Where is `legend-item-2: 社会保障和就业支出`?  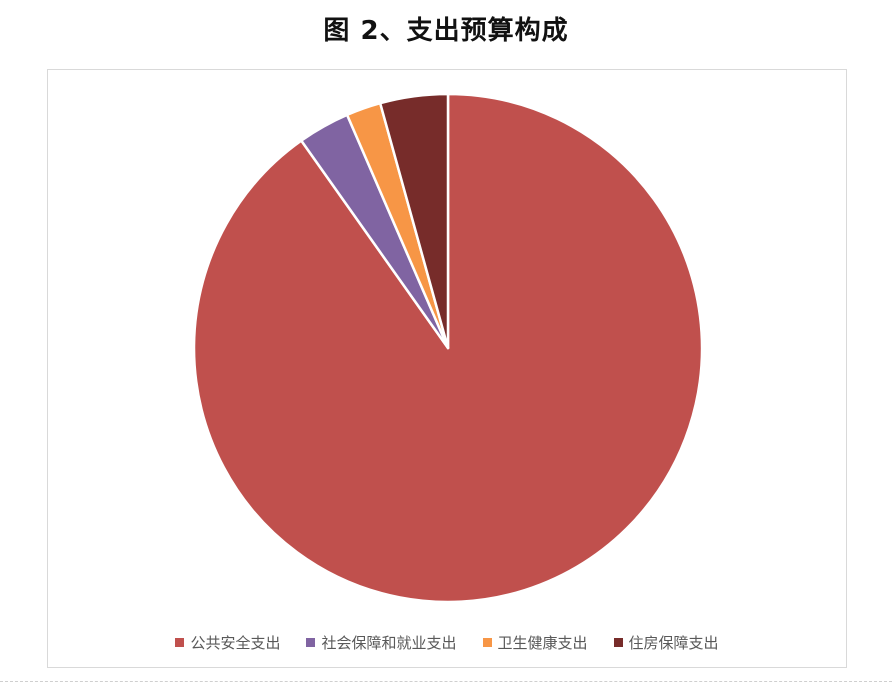
legend-item-2: 社会保障和就业支出 is located at coordinates (381, 642).